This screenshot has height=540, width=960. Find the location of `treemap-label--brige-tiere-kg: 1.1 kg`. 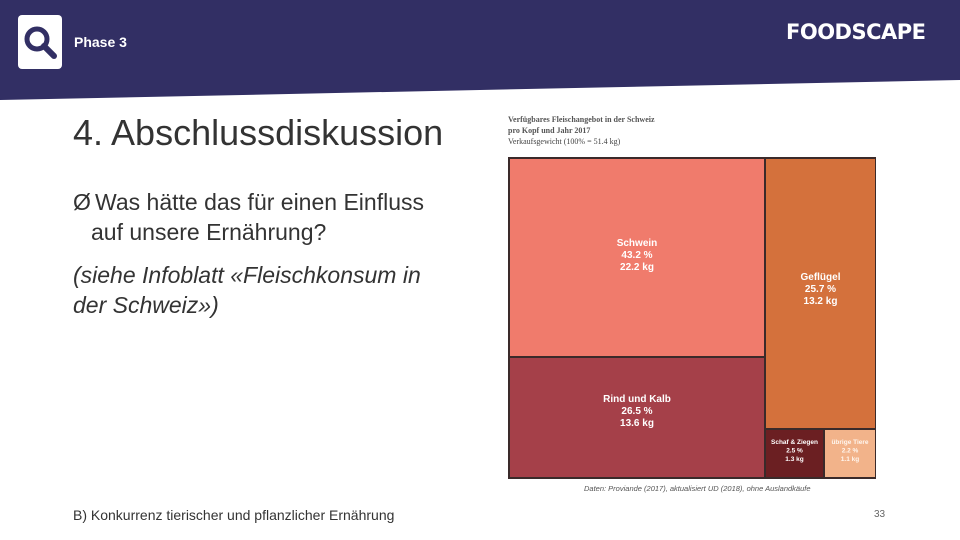

treemap-label--brige-tiere-kg: 1.1 kg is located at coordinates (850, 459).